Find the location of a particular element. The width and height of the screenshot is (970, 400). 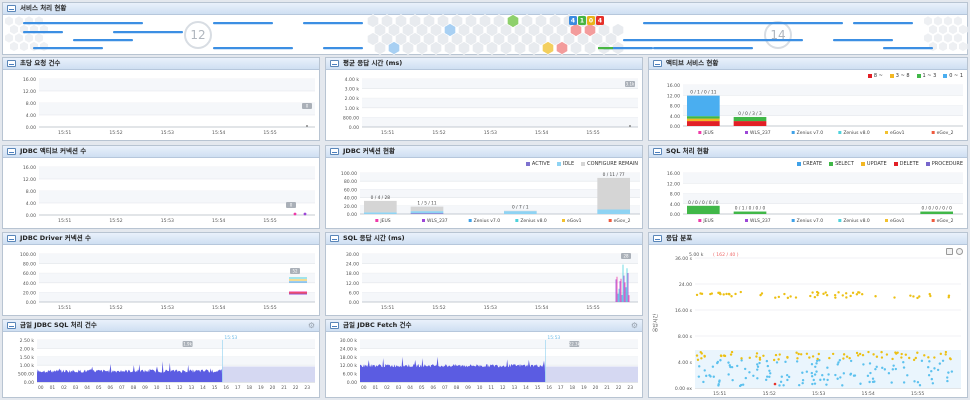

service-flow-view: 12 144 1 0 4 is located at coordinates (486, 35).